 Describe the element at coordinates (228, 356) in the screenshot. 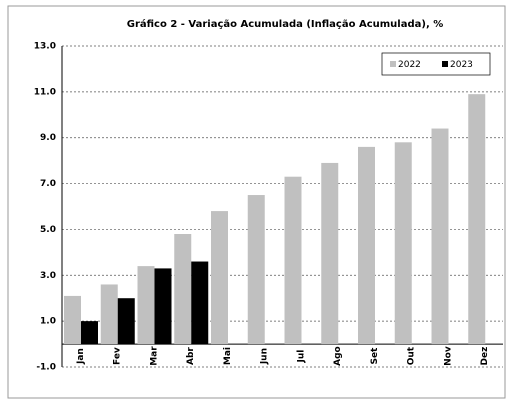

I see `x-tick-label: Mai` at that location.